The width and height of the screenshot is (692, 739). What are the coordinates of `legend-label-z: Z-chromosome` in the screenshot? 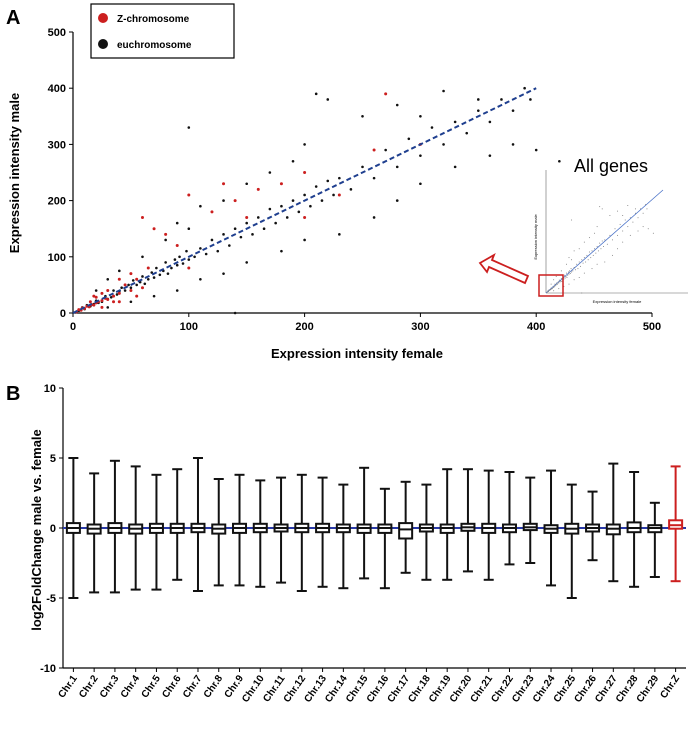 It's located at (153, 19).